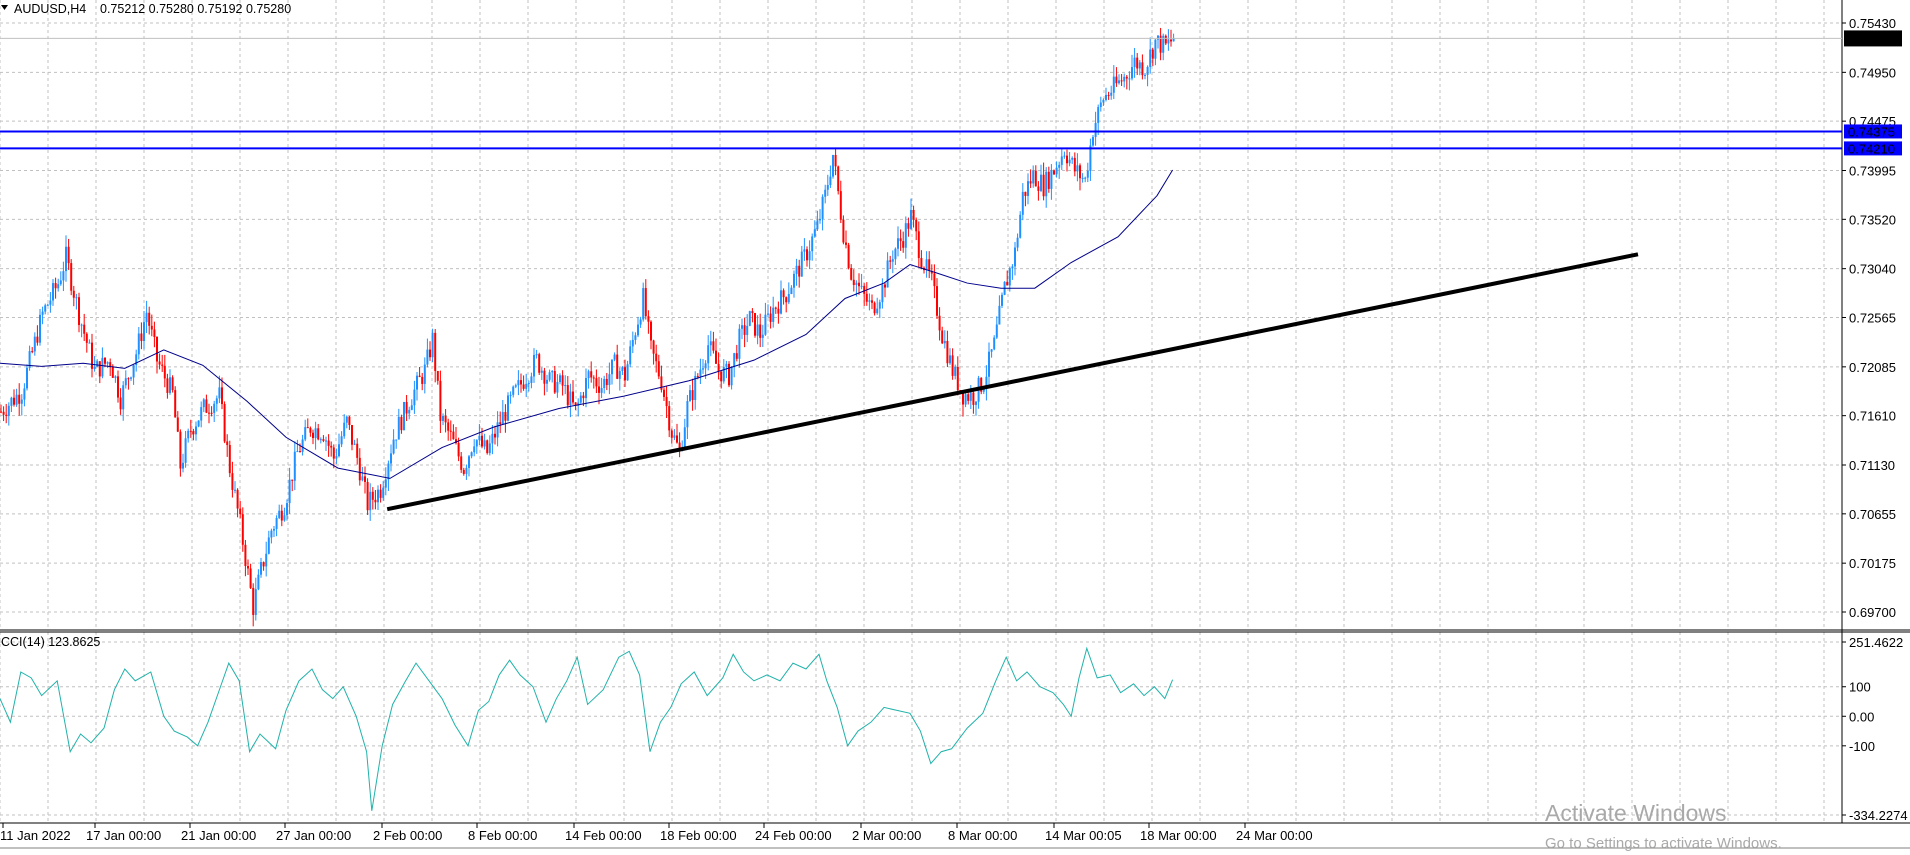 The image size is (1910, 855). I want to click on current-price-badge, so click(1873, 38).